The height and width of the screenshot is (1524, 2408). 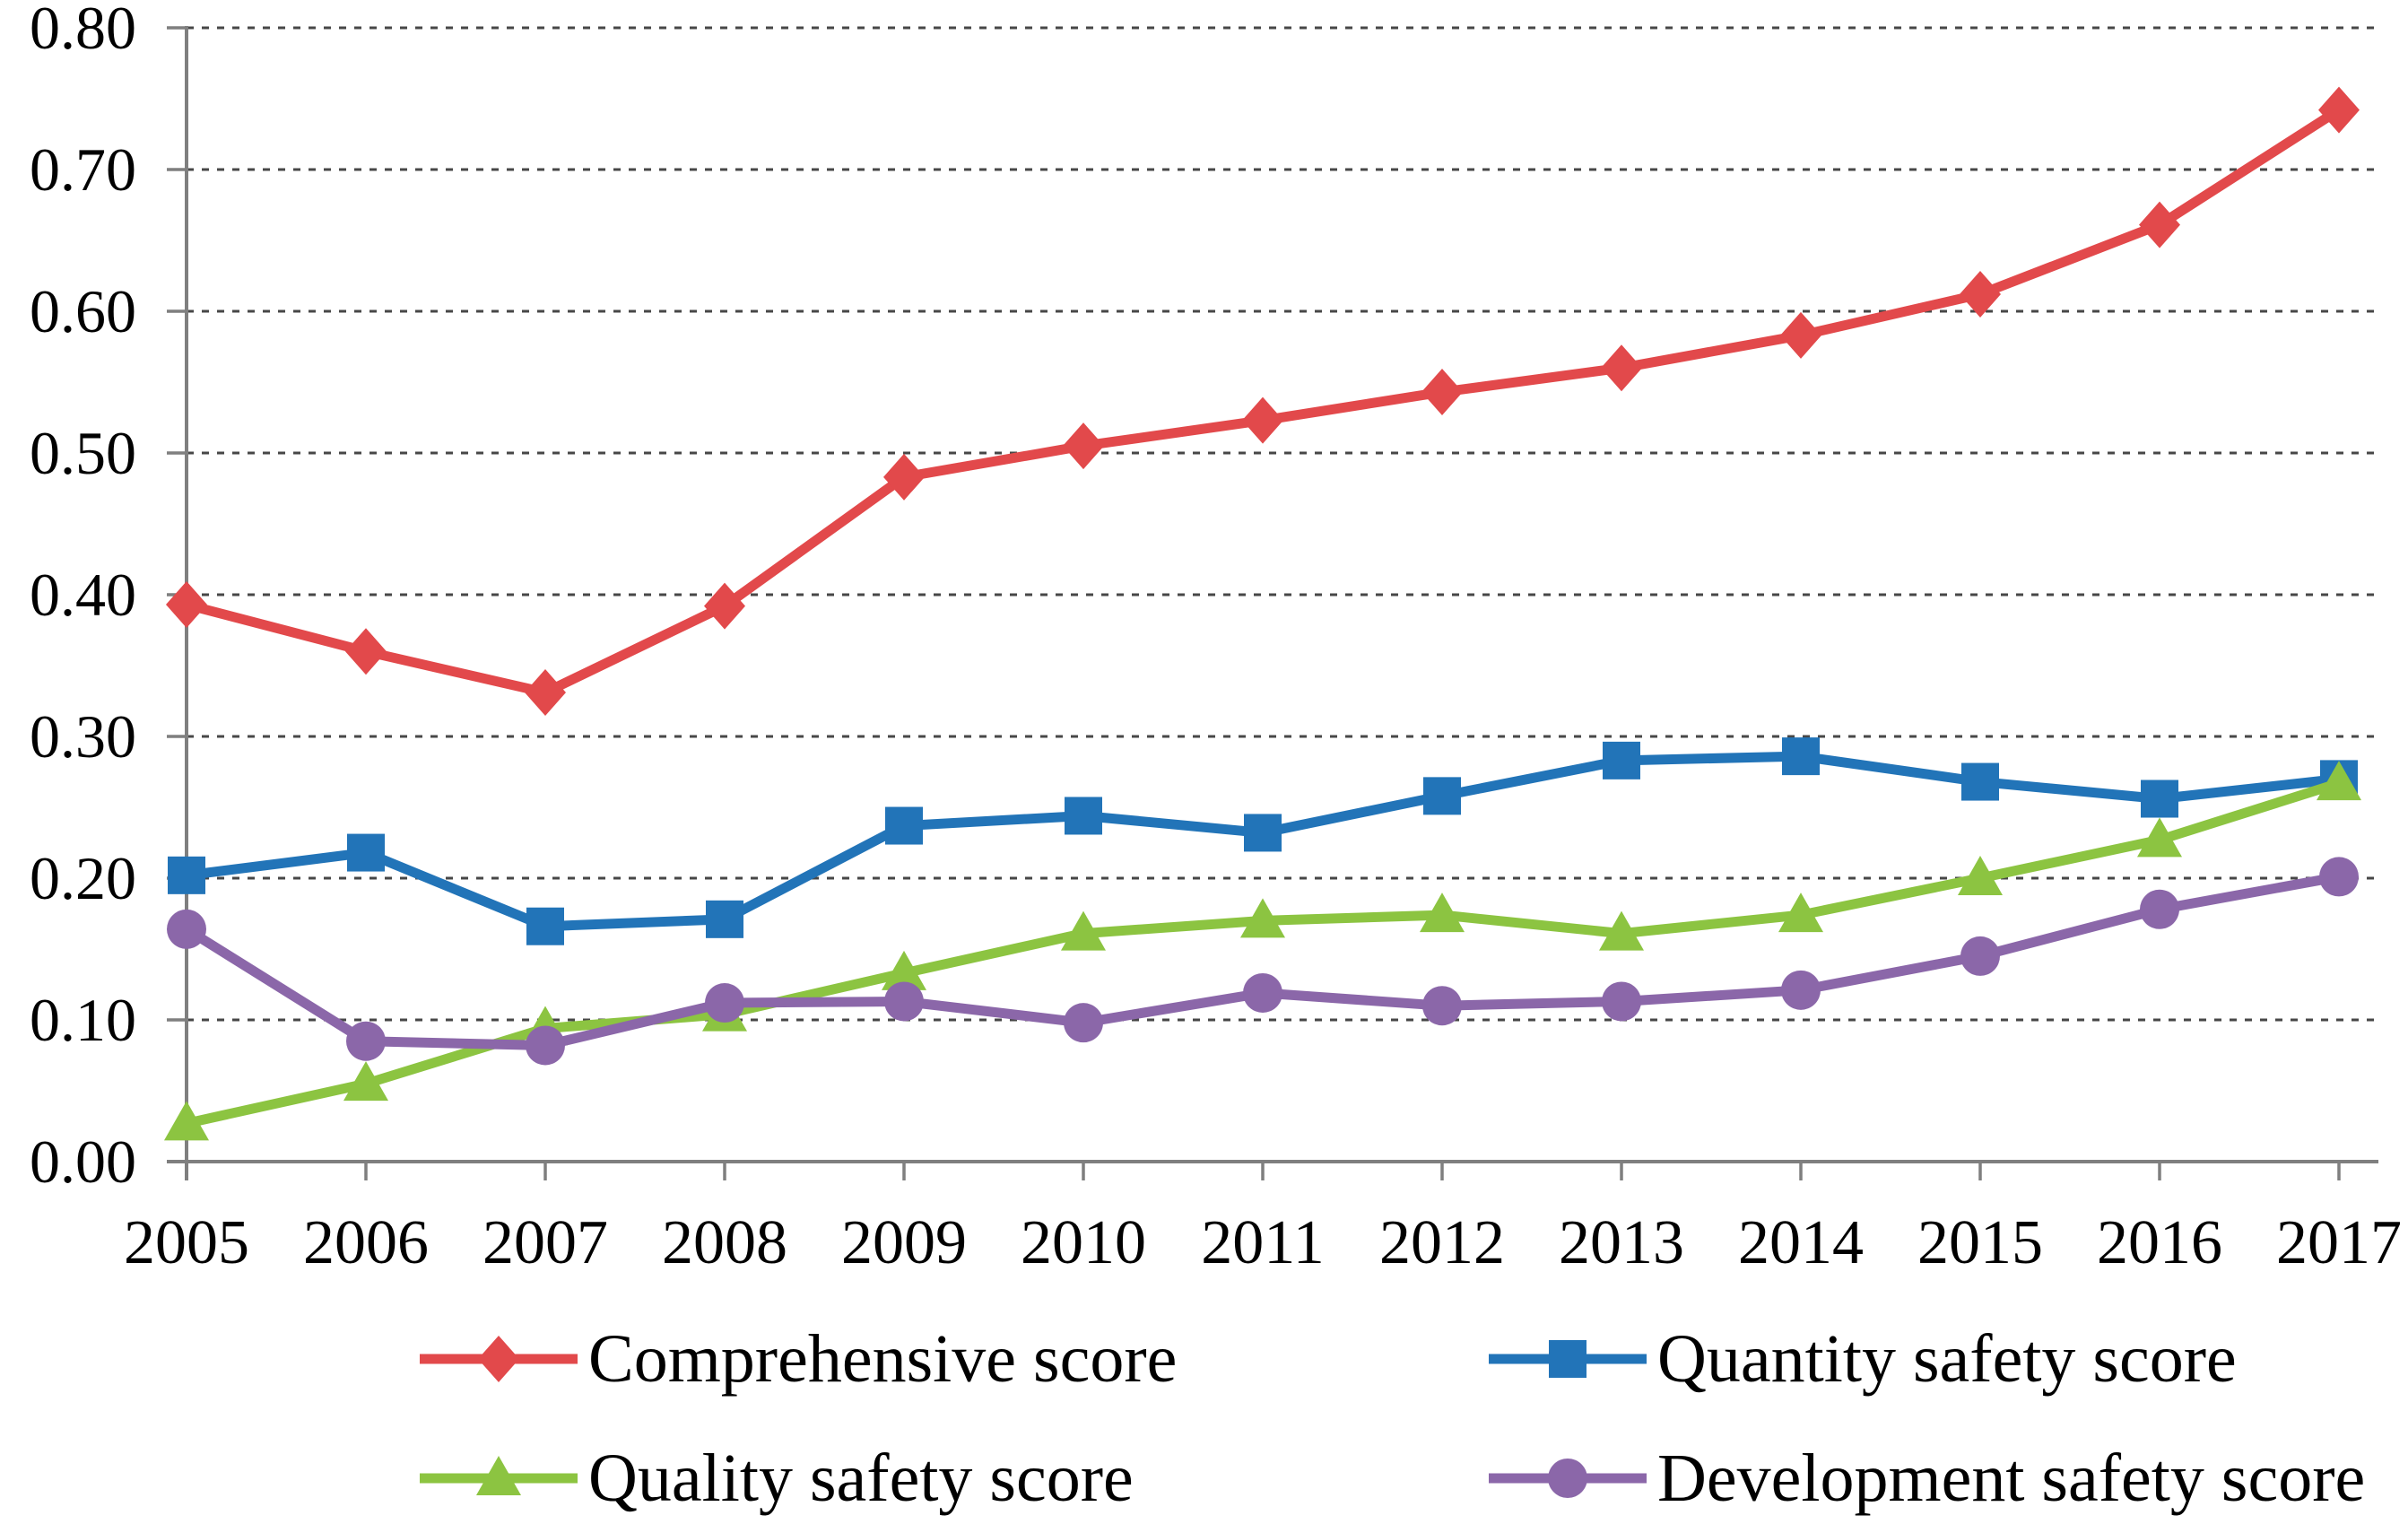 What do you see at coordinates (1947, 1359) in the screenshot?
I see `legend-label: Quantity safety score` at bounding box center [1947, 1359].